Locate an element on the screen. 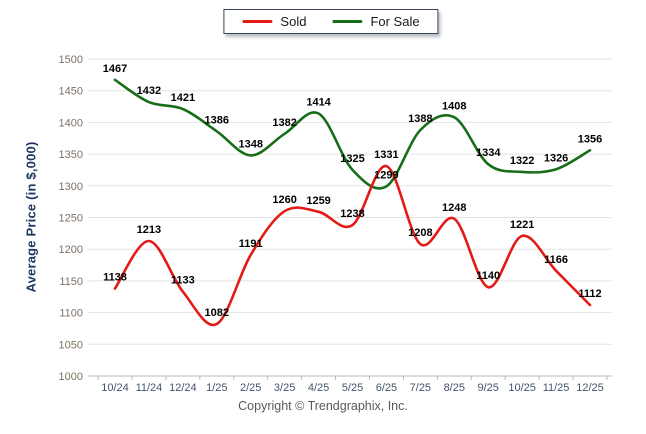 The image size is (646, 434). data-label: 1248 is located at coordinates (454, 208).